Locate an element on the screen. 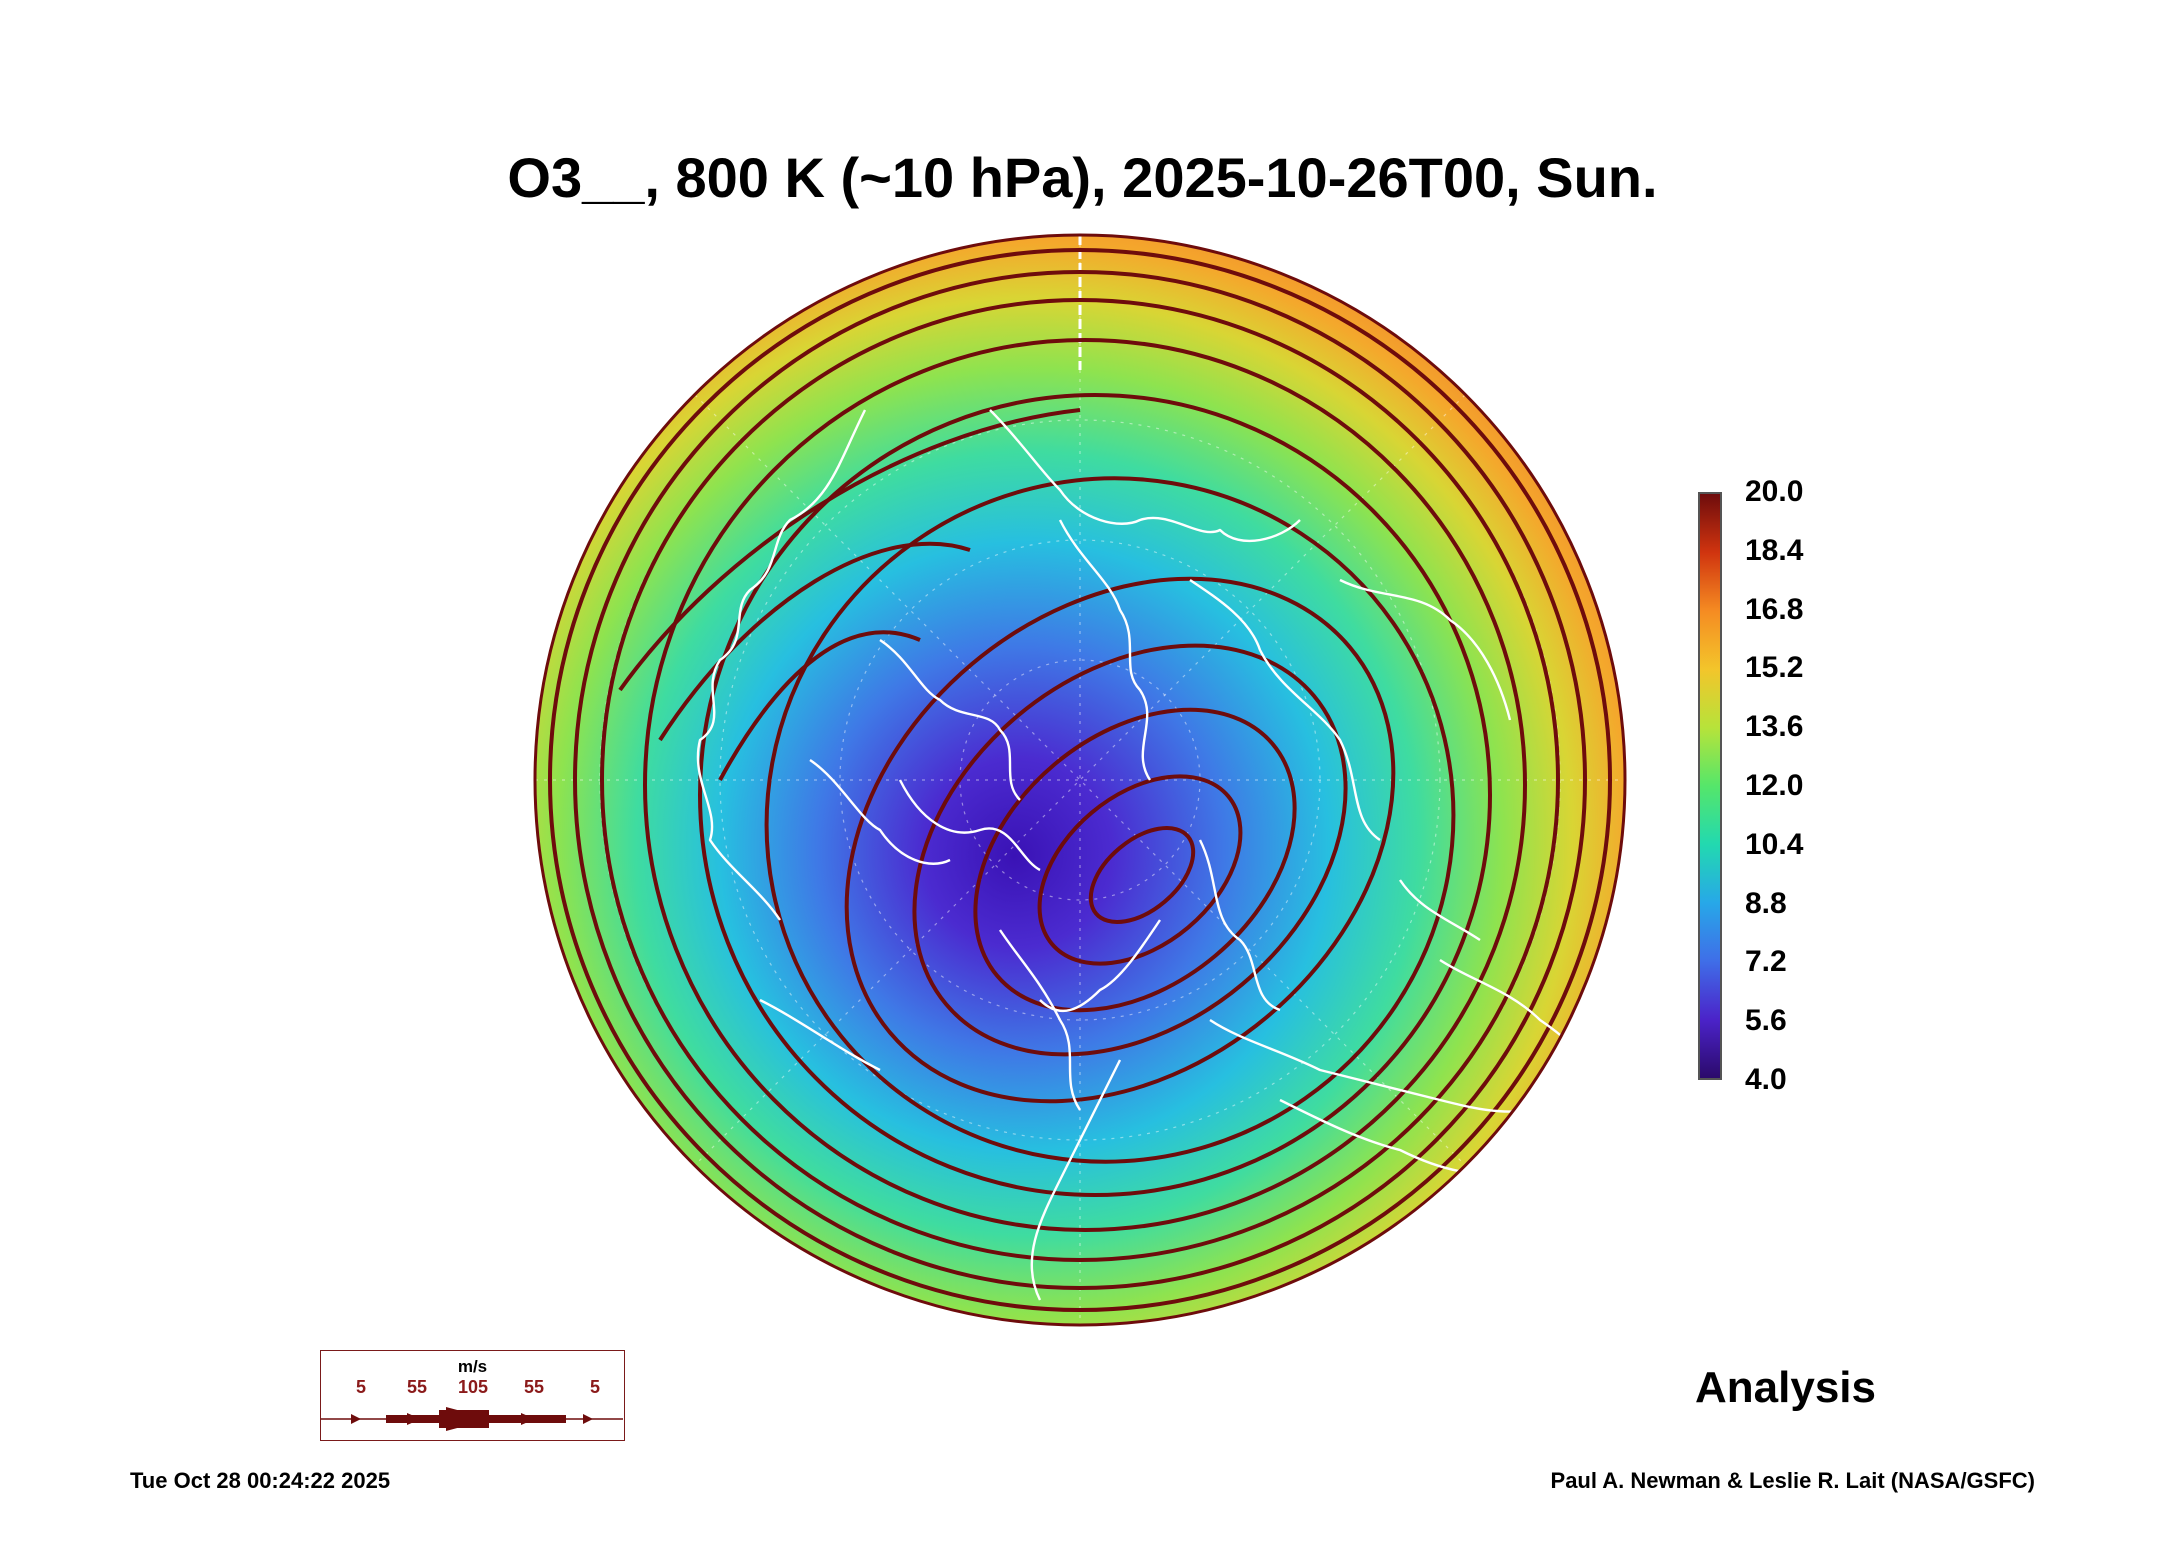 The image size is (2165, 1561). colorbar-label: 18.4 is located at coordinates (1774, 550).